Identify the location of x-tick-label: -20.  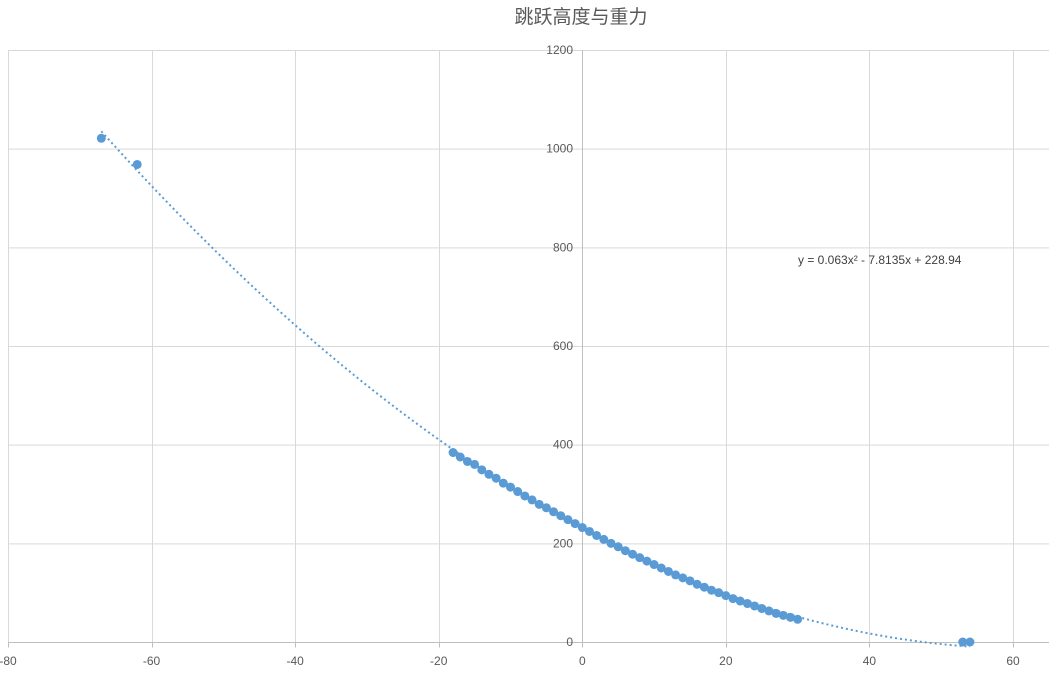
(439, 661).